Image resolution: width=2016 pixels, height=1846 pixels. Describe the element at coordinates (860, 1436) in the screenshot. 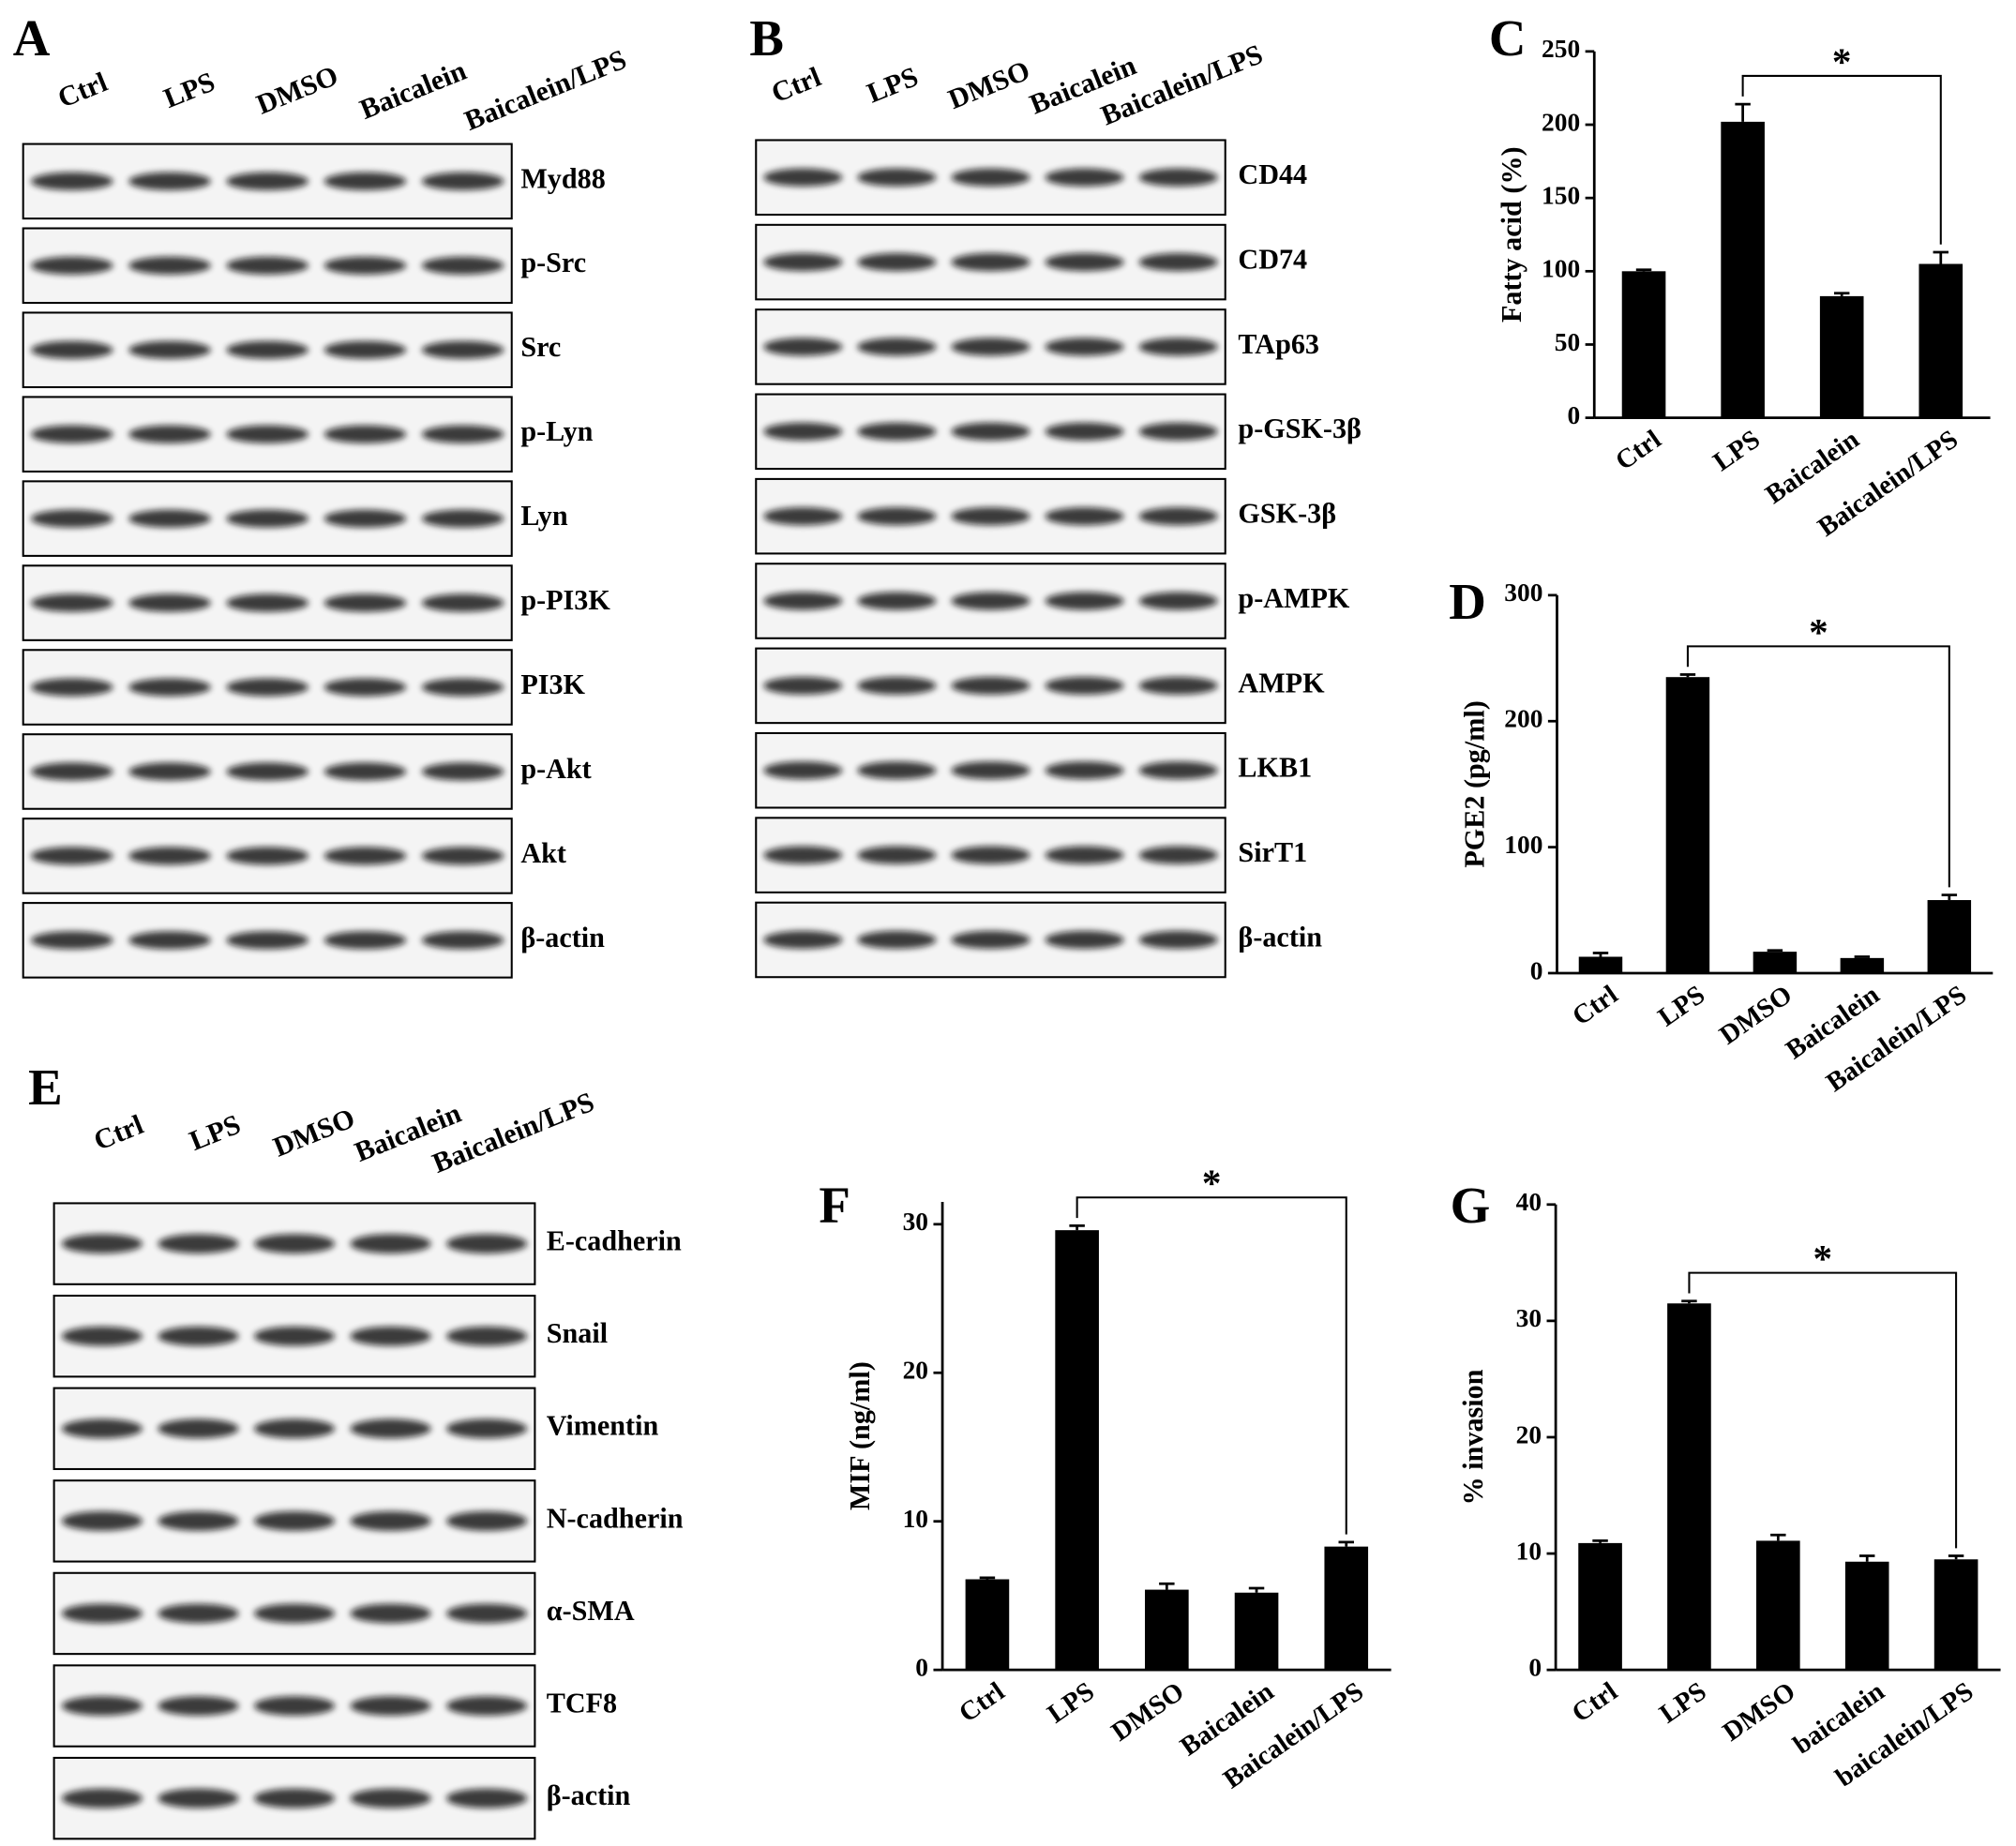

I see `y-axis-label: MIF (ng/ml)` at that location.